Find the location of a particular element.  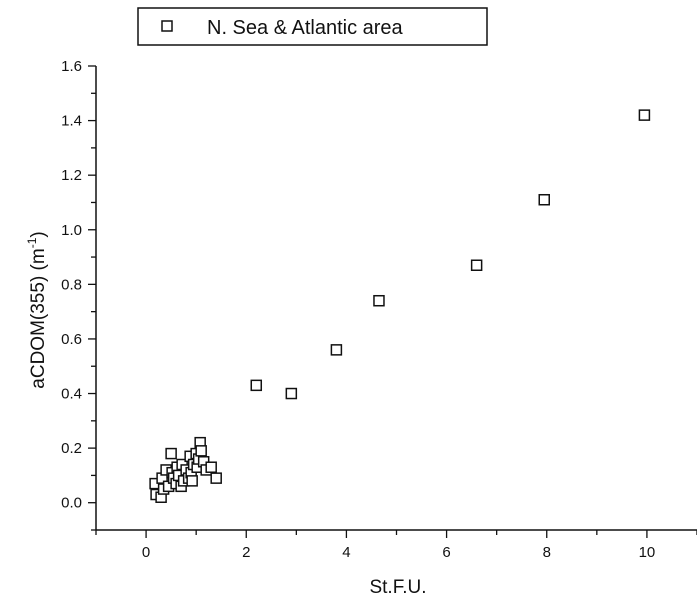

y-tick-label: 0.8 is located at coordinates (71, 284).